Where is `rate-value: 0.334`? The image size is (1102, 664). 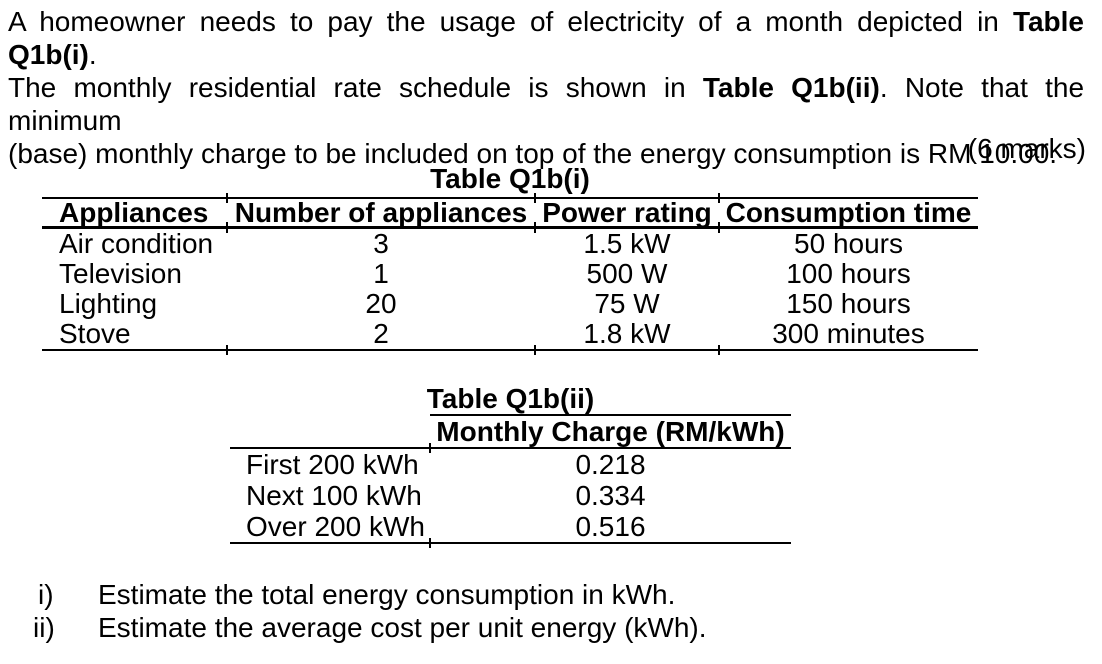 rate-value: 0.334 is located at coordinates (610, 495).